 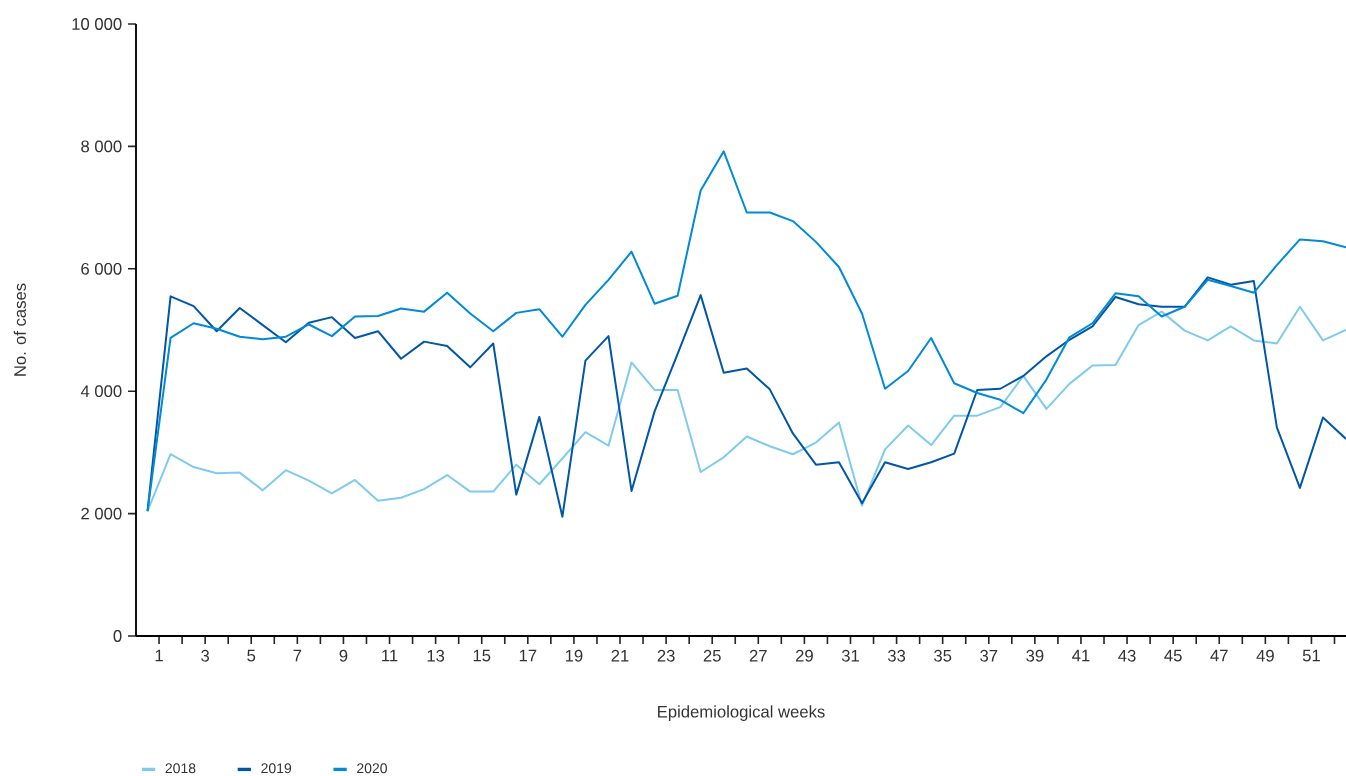 I want to click on y-tick-label: 4 000, so click(x=101, y=391).